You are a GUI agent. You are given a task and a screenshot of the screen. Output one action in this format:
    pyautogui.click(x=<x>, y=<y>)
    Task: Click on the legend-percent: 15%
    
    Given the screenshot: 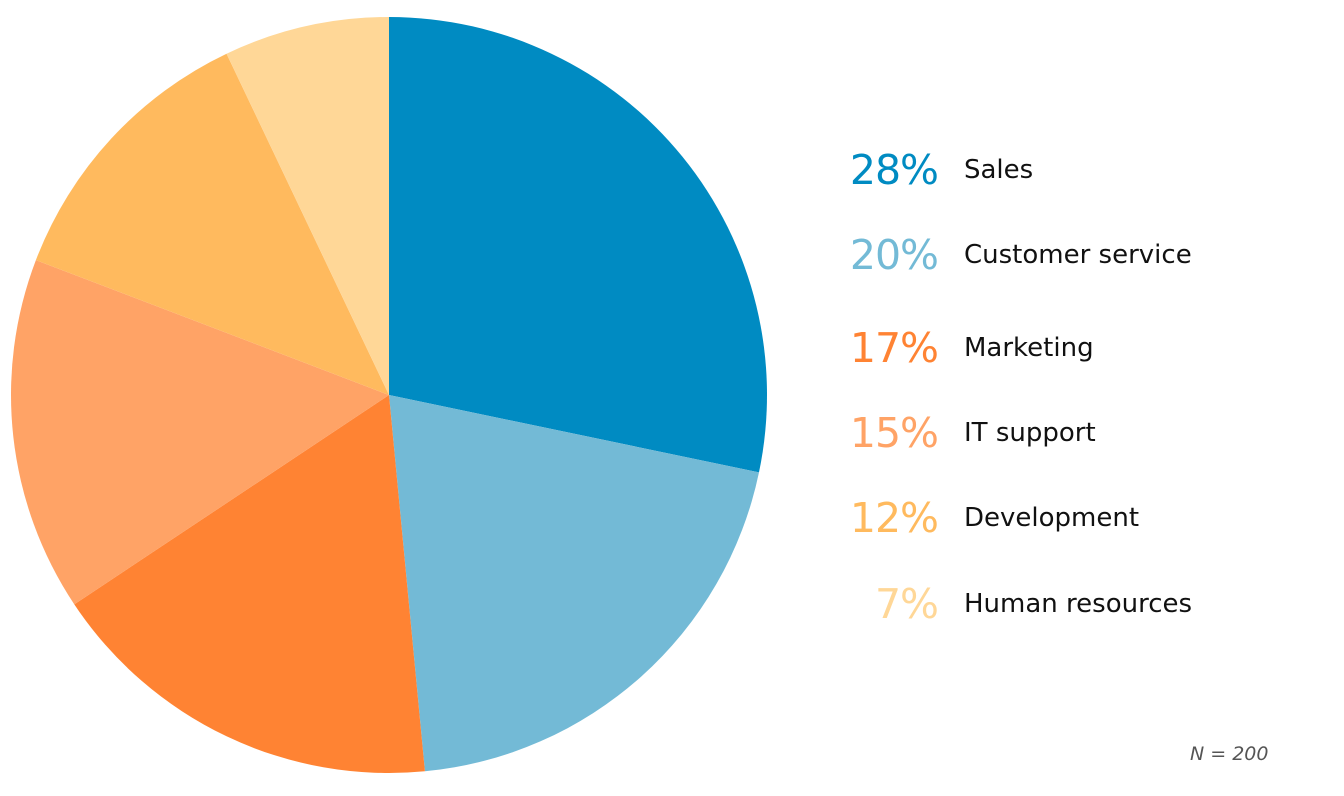 What is the action you would take?
    pyautogui.click(x=894, y=433)
    